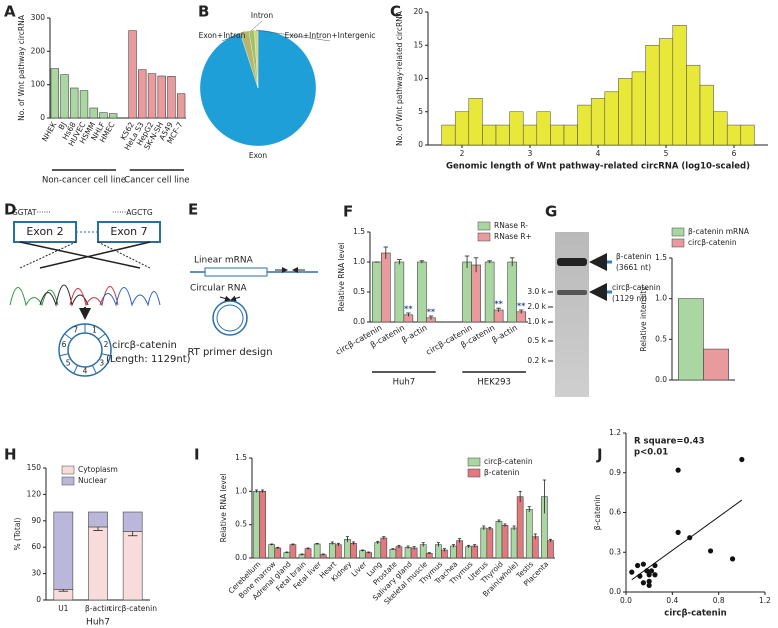 The image size is (778, 628). Describe the element at coordinates (494, 383) in the screenshot. I see `group-label: HEK293` at that location.